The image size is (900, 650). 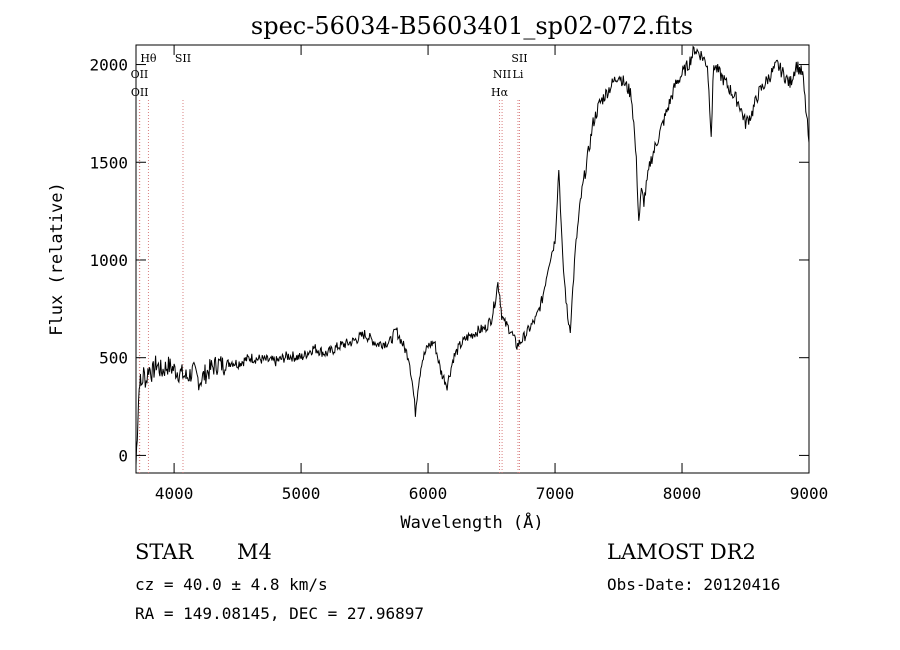 I want to click on y-tick-label: 500, so click(x=113, y=358).